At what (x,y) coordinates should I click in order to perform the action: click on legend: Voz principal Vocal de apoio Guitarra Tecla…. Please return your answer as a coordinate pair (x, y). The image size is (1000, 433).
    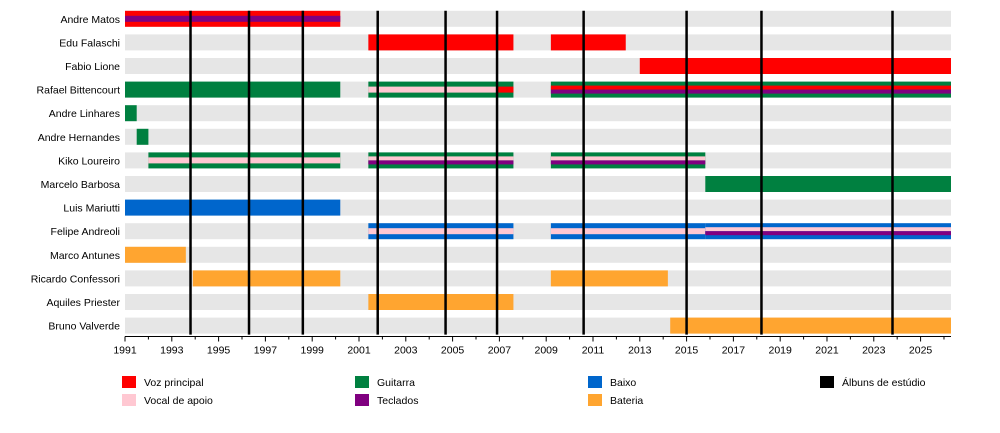
    Looking at the image, I should click on (524, 391).